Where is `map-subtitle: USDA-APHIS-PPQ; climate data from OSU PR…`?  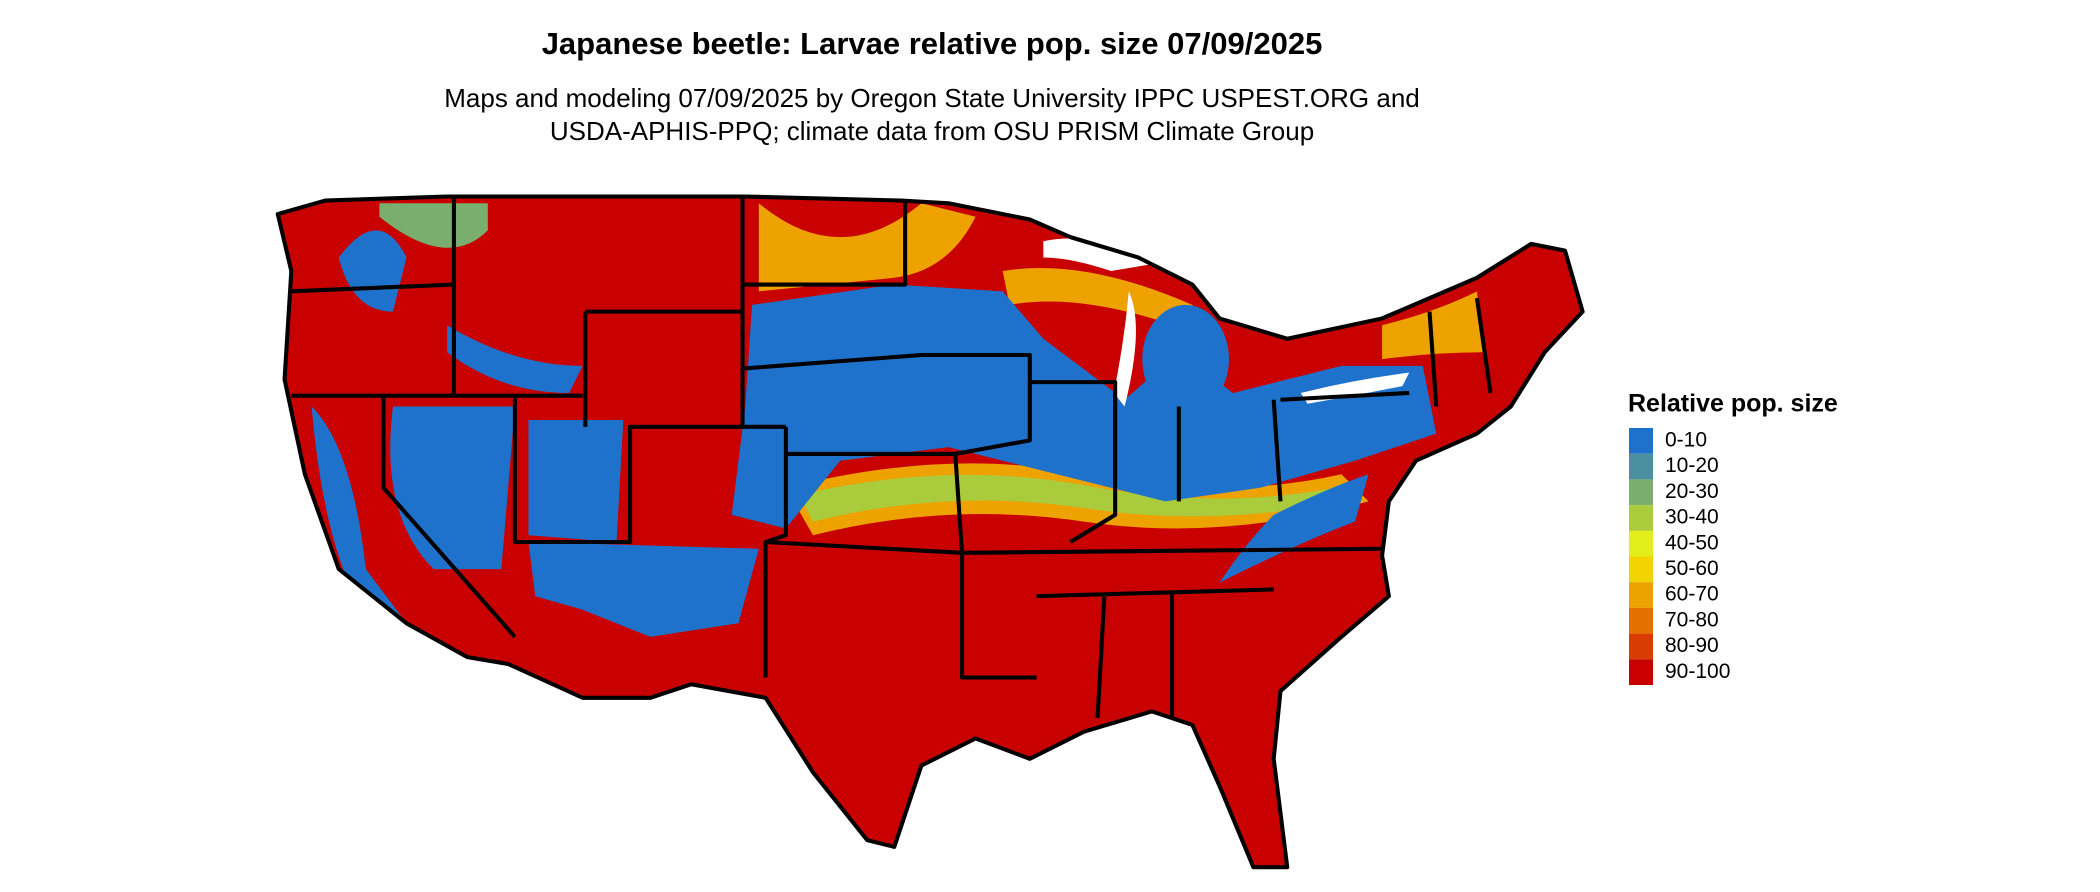 map-subtitle: USDA-APHIS-PPQ; climate data from OSU PR… is located at coordinates (932, 131).